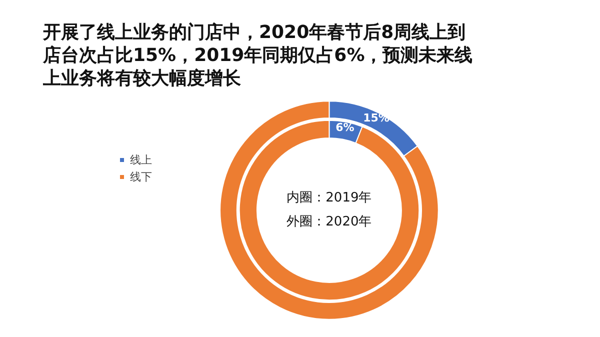 This screenshot has width=600, height=337. What do you see at coordinates (141, 160) in the screenshot?
I see `legend-label: 线上` at bounding box center [141, 160].